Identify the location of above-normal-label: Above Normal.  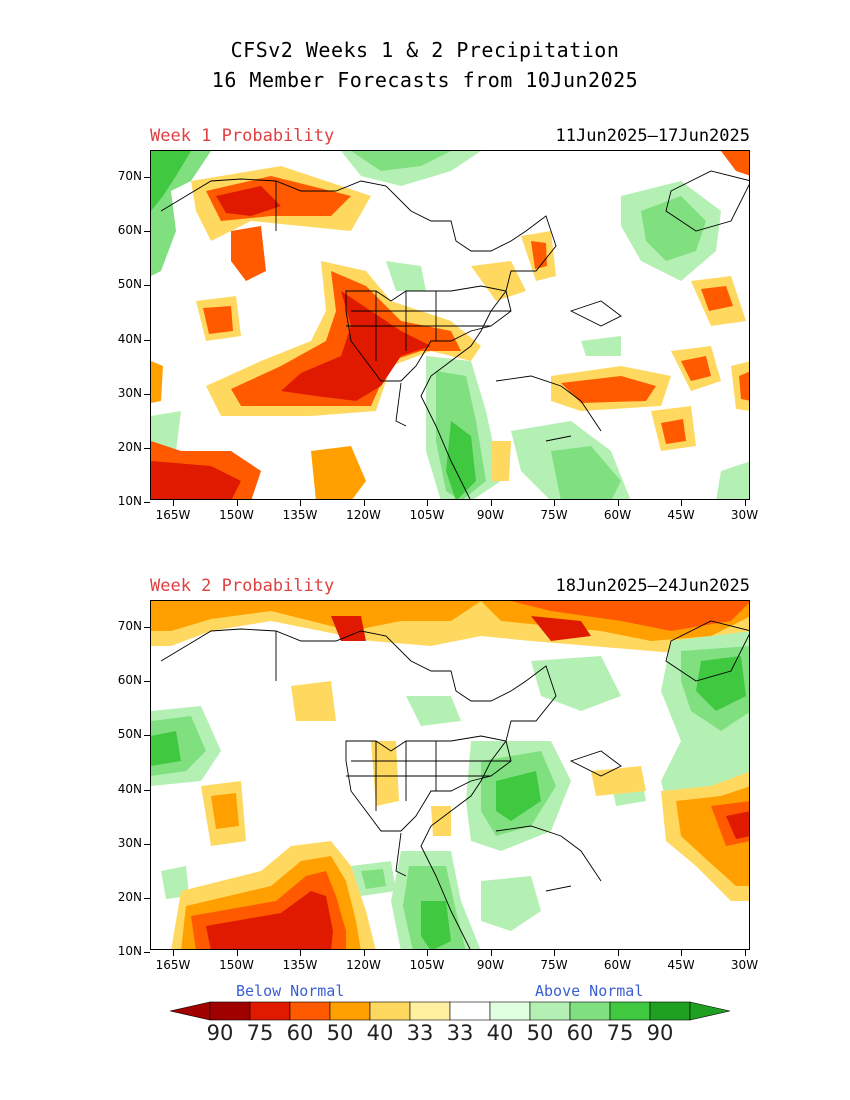
(589, 991).